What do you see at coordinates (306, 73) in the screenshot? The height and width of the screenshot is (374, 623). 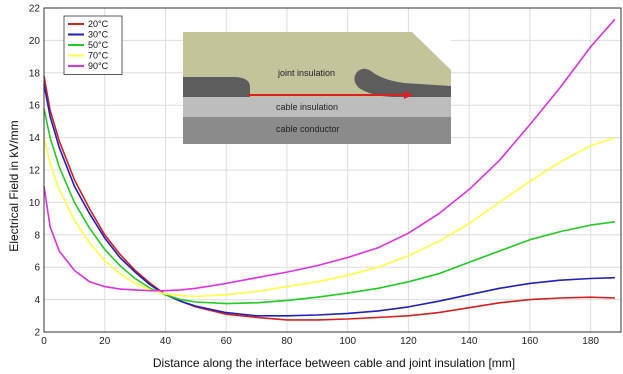 I see `inset-label-joint-insulation: joint insulation` at bounding box center [306, 73].